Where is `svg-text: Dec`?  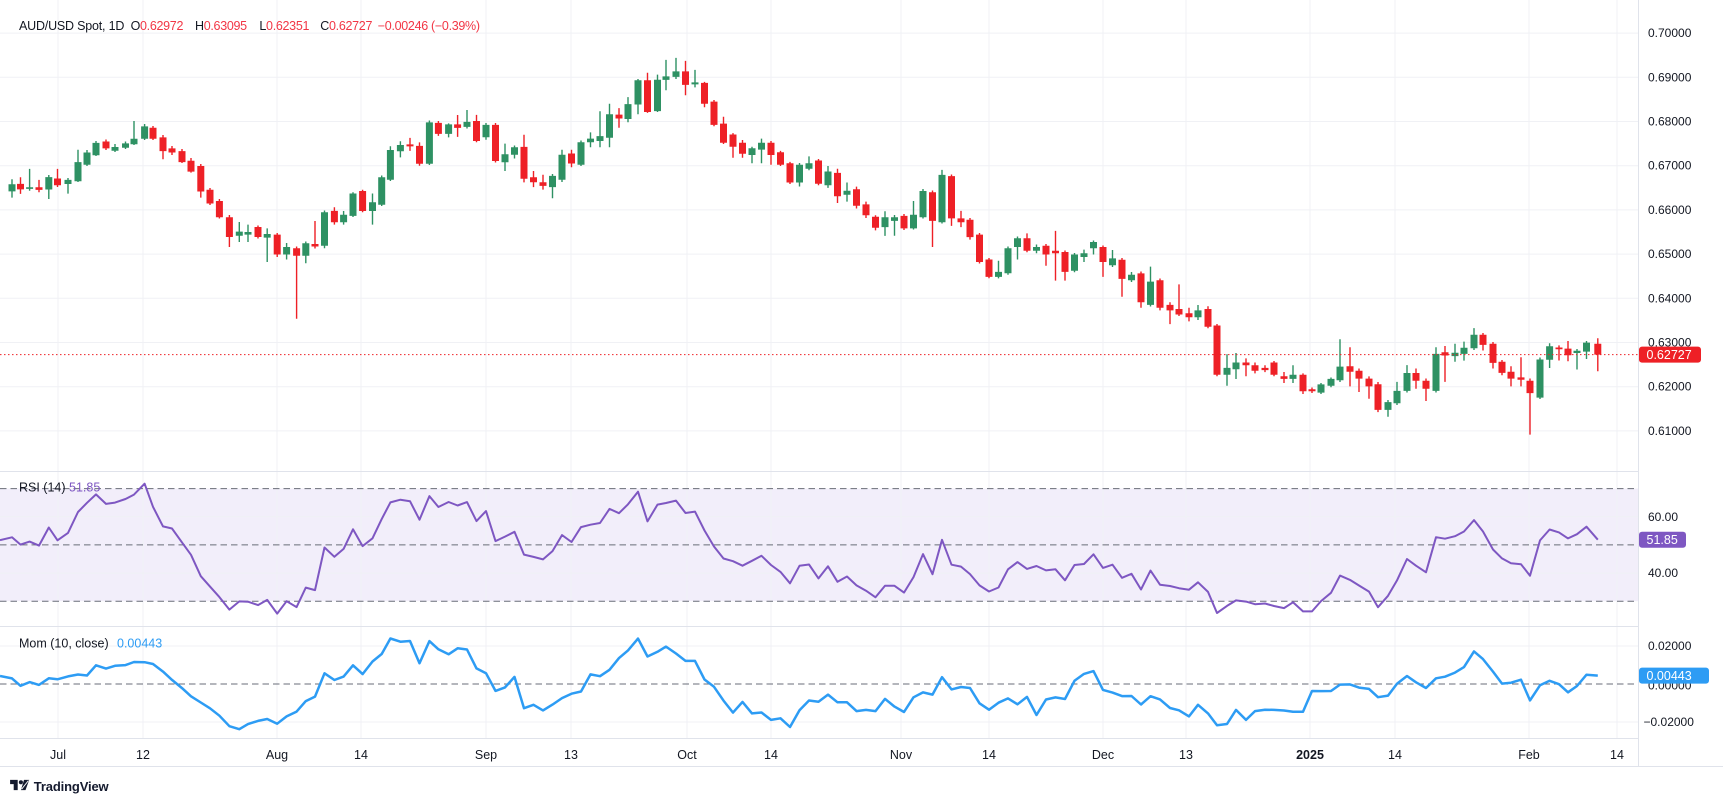
svg-text: Dec is located at coordinates (1103, 755).